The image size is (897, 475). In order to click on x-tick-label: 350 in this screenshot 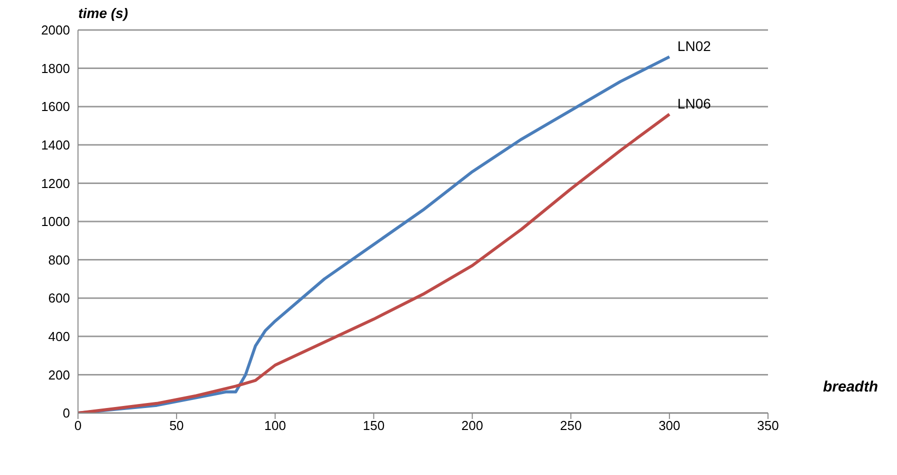, I will do `click(768, 426)`.